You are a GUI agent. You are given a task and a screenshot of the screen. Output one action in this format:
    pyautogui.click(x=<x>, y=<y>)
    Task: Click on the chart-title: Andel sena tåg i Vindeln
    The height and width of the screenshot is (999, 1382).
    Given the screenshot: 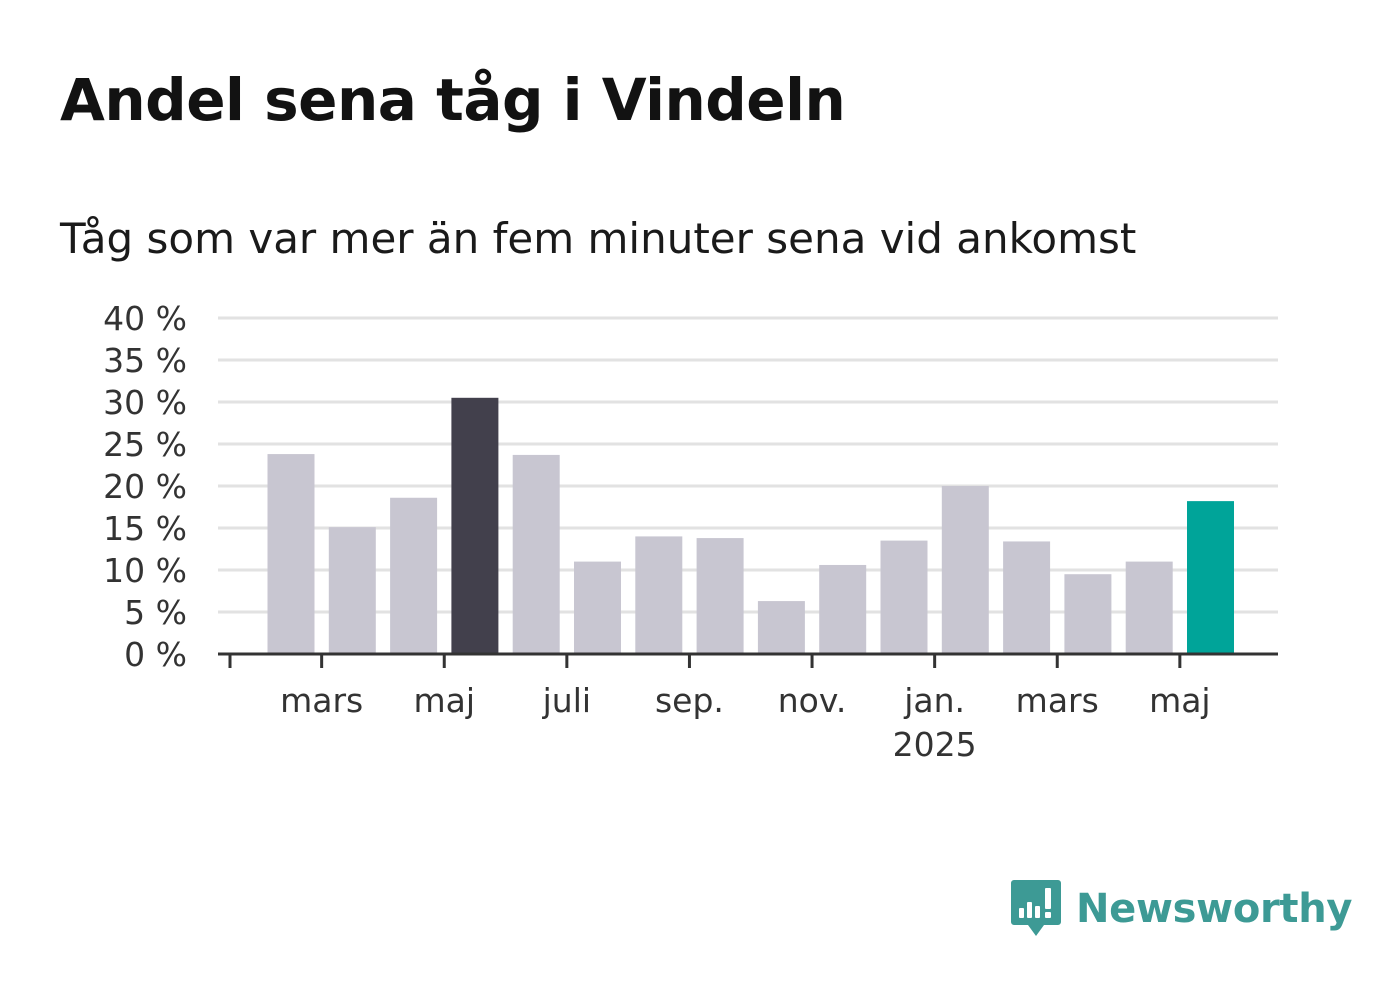 What is the action you would take?
    pyautogui.click(x=453, y=100)
    